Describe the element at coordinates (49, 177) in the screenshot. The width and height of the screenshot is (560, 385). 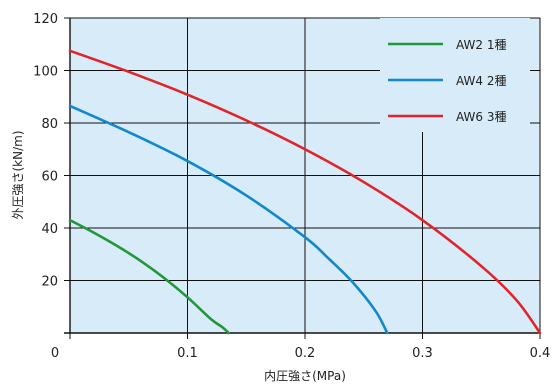
I see `y-tick-label: 60` at that location.